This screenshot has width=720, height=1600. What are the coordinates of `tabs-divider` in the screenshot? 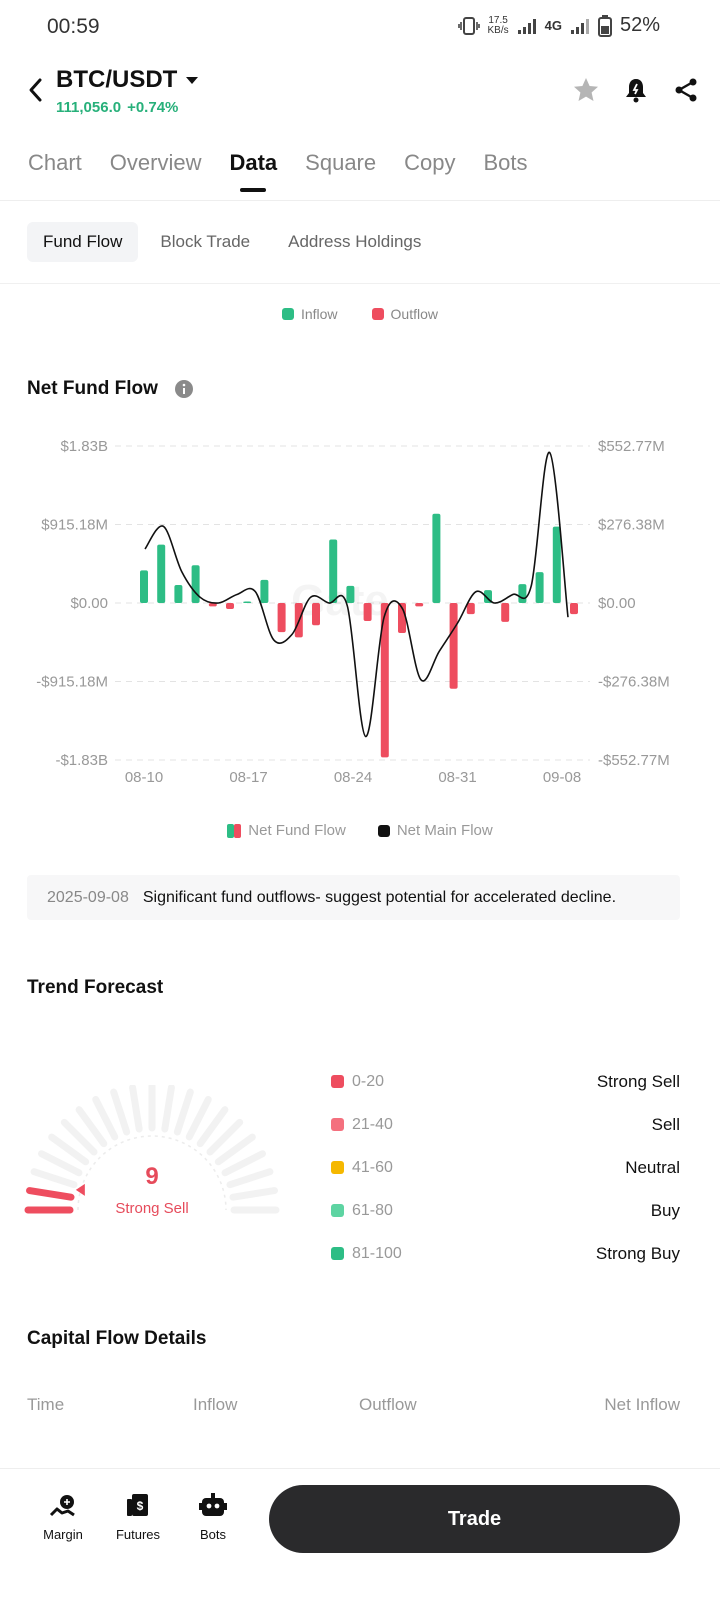 It's located at (360, 200).